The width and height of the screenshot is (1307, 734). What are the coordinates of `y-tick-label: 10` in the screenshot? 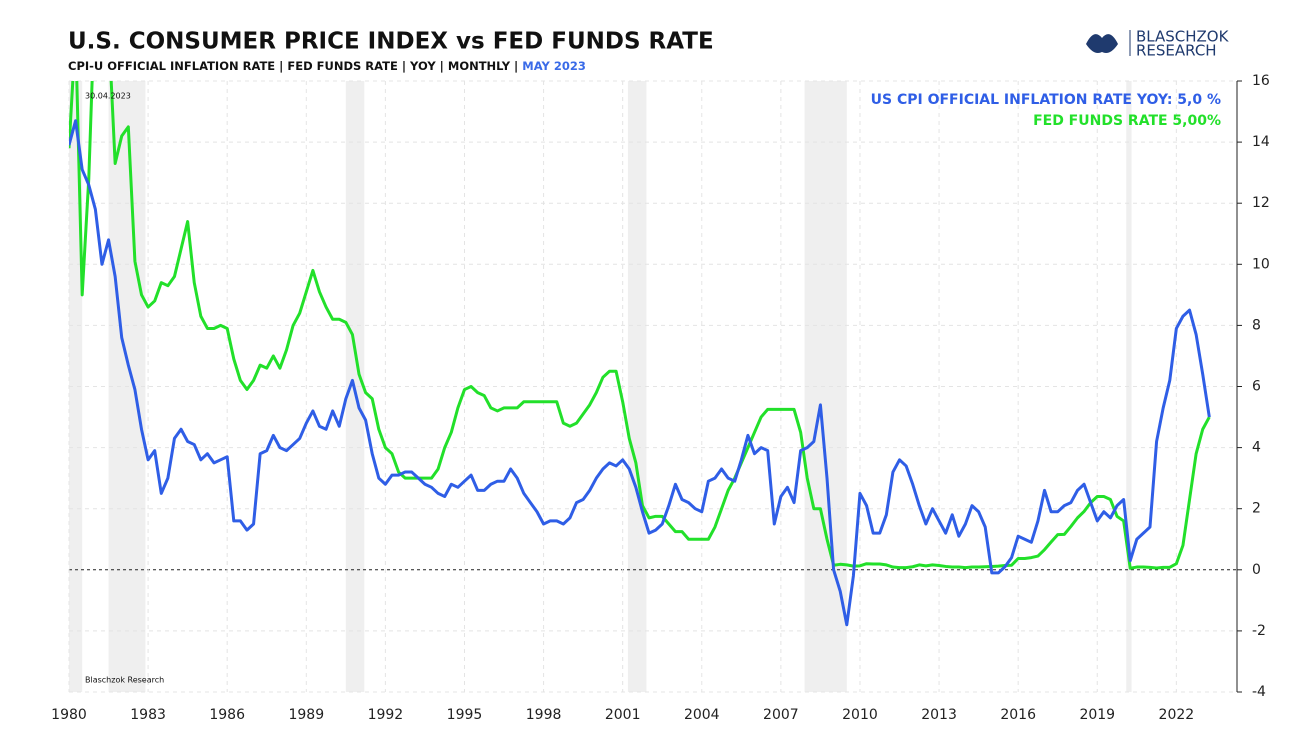 It's located at (1261, 264).